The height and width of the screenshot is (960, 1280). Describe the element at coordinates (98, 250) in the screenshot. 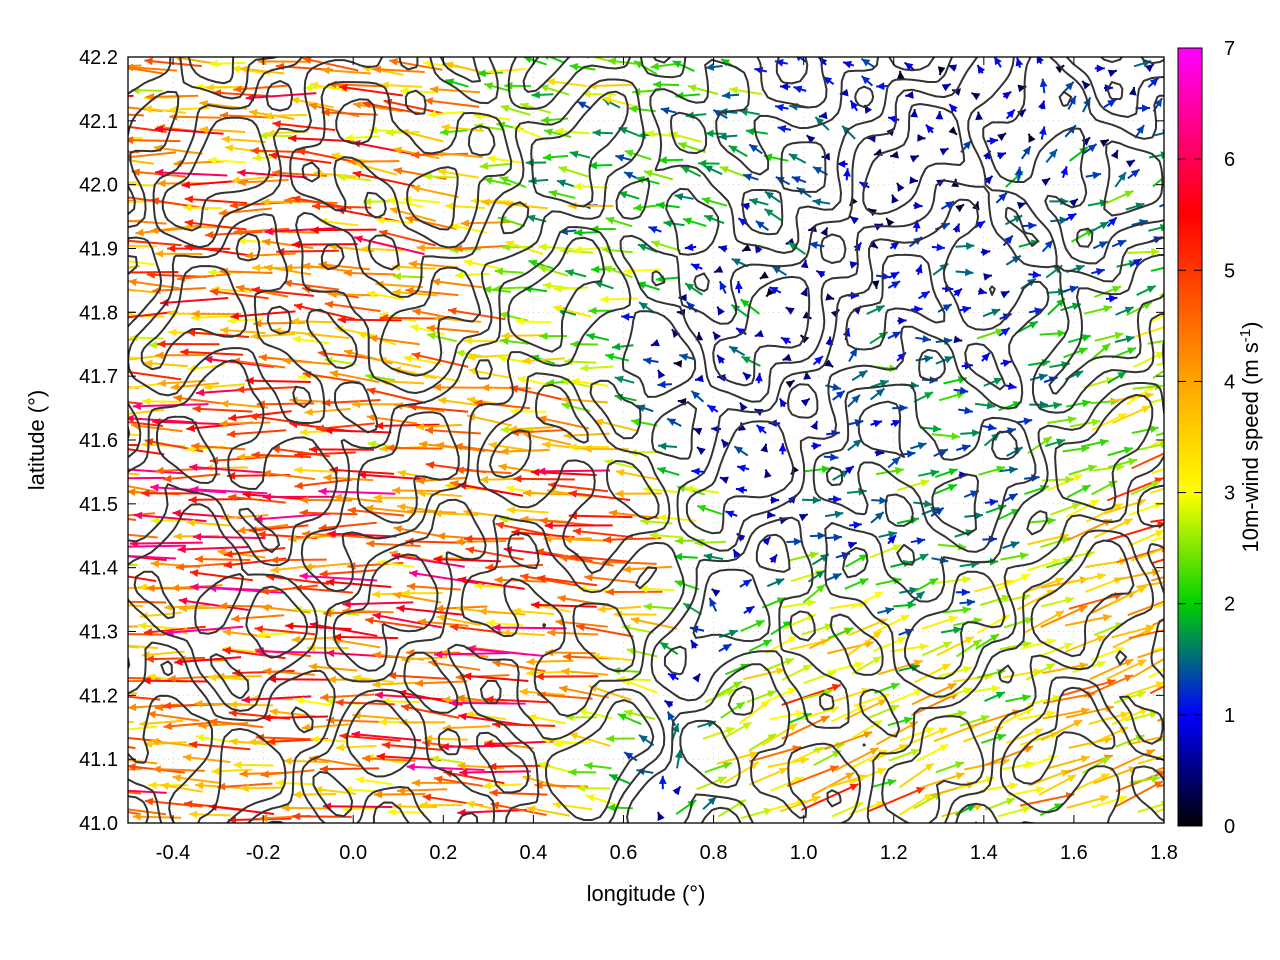

I see `y-tick-label: 41.9` at that location.